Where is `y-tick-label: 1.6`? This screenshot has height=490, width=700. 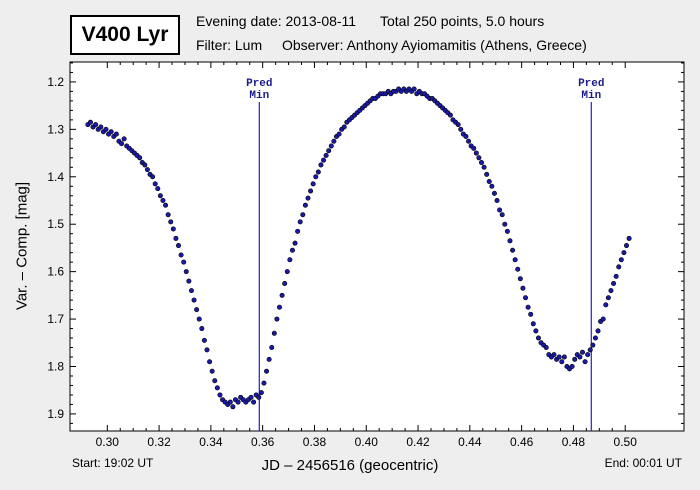 y-tick-label: 1.6 is located at coordinates (55, 272).